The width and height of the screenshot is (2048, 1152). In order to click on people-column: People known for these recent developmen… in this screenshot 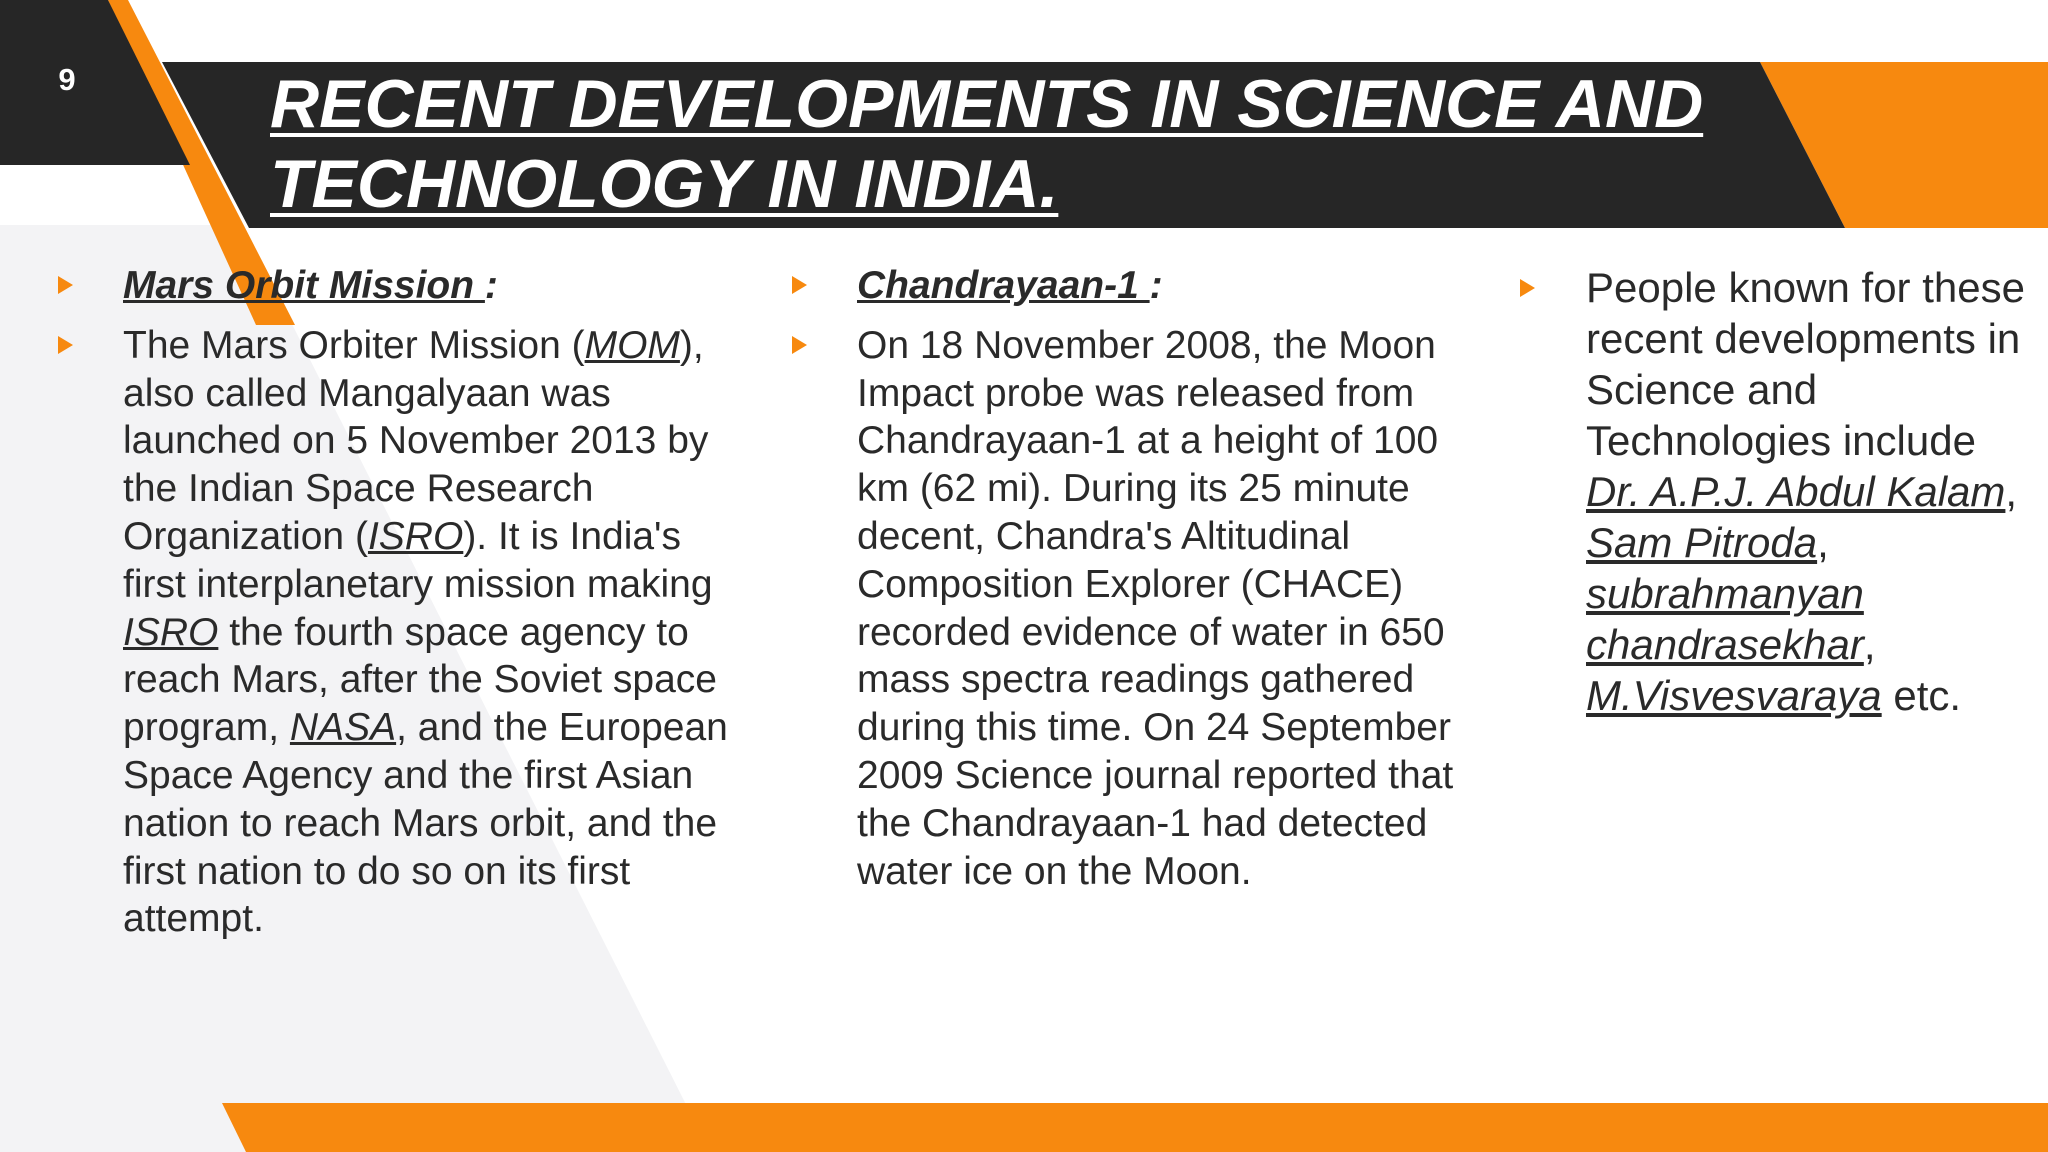, I will do `click(1772, 497)`.